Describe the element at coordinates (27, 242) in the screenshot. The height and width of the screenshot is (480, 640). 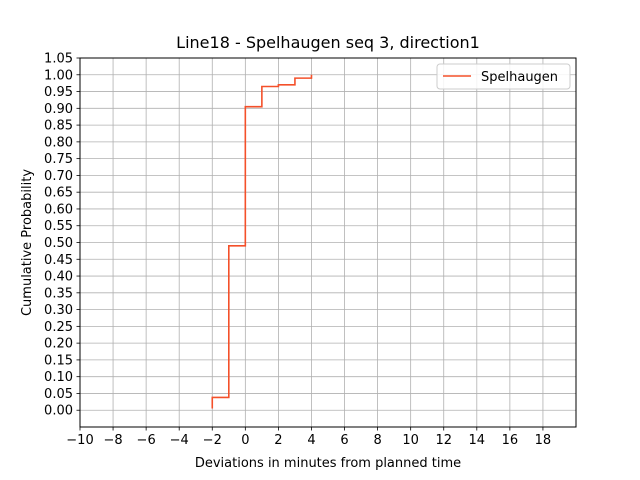
I see `y-axis-label: Cumulative Probability` at that location.